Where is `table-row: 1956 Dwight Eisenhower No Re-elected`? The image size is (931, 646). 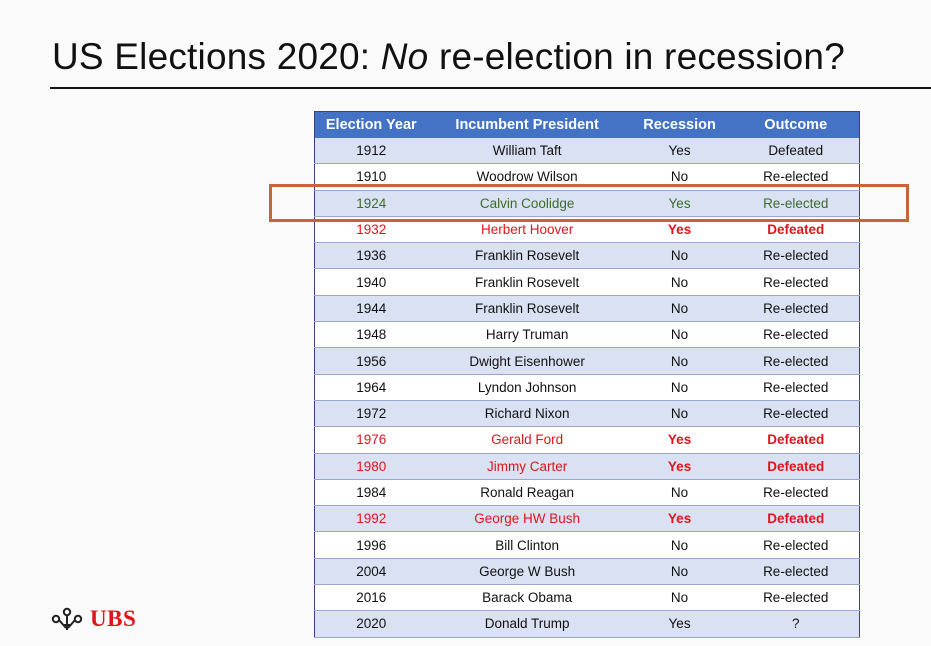 table-row: 1956 Dwight Eisenhower No Re-elected is located at coordinates (587, 361).